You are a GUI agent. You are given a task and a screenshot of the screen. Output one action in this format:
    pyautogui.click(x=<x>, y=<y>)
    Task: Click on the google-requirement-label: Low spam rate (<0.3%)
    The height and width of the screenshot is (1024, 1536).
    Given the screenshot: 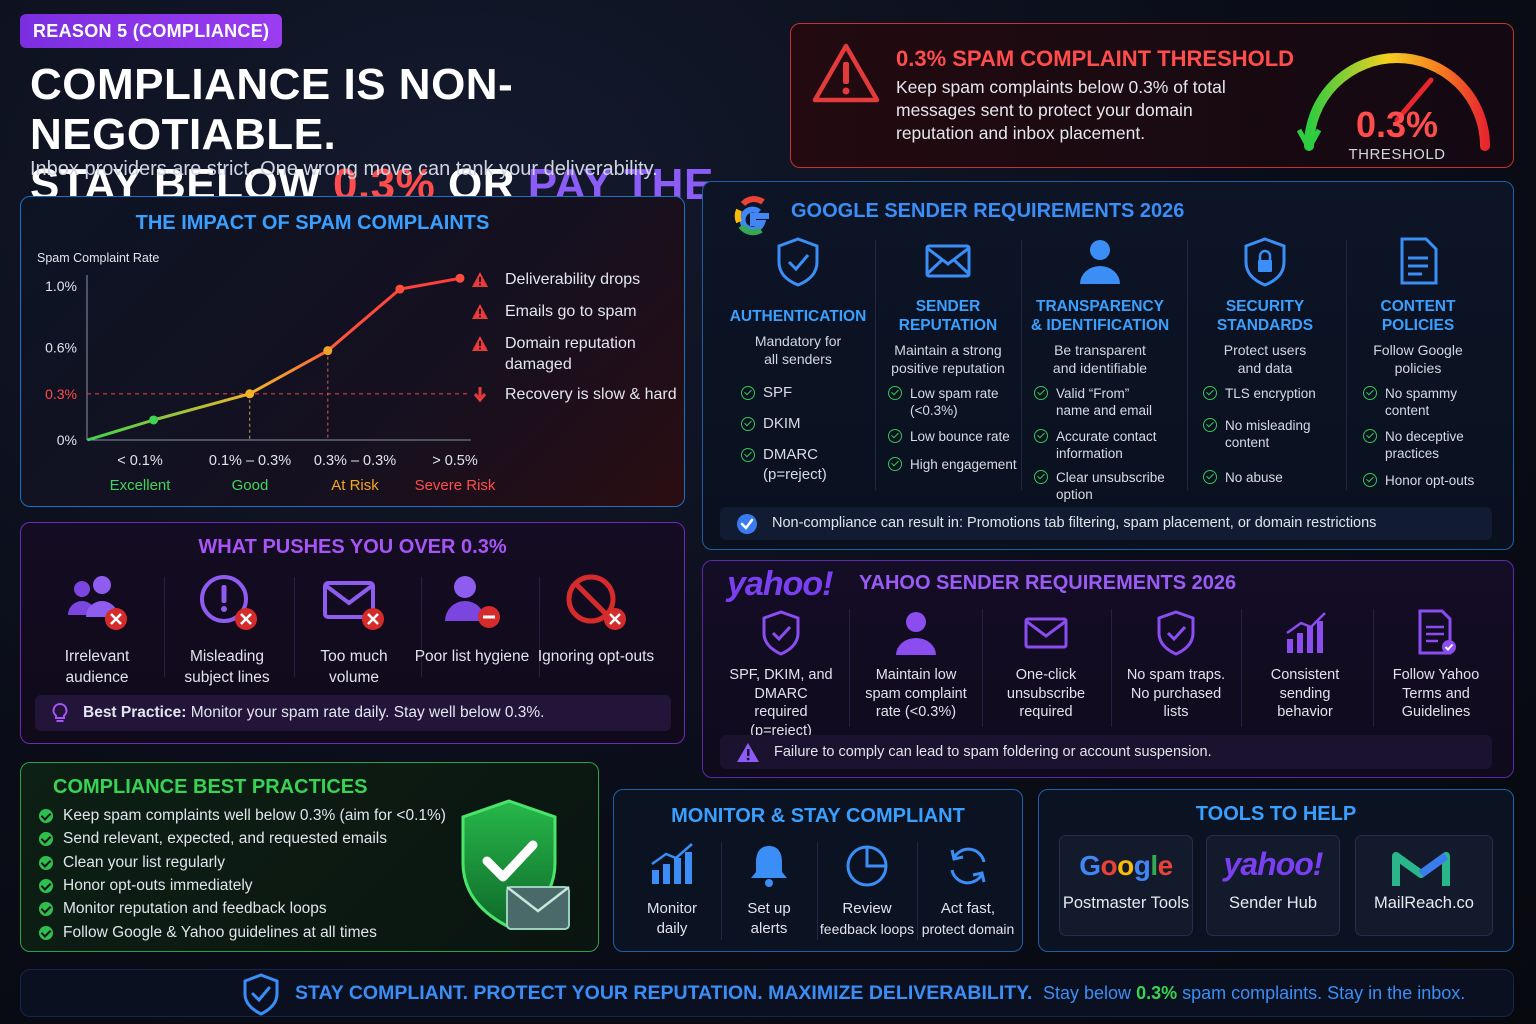 What is the action you would take?
    pyautogui.click(x=954, y=402)
    